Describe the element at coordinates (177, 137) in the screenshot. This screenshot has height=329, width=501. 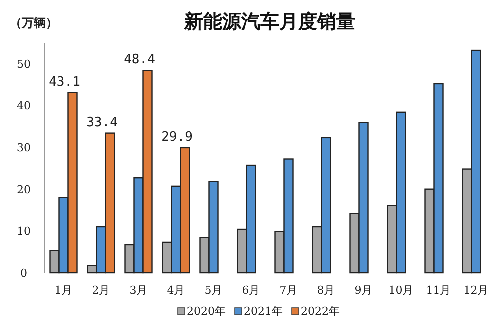
I see `data-label: 29.9` at that location.